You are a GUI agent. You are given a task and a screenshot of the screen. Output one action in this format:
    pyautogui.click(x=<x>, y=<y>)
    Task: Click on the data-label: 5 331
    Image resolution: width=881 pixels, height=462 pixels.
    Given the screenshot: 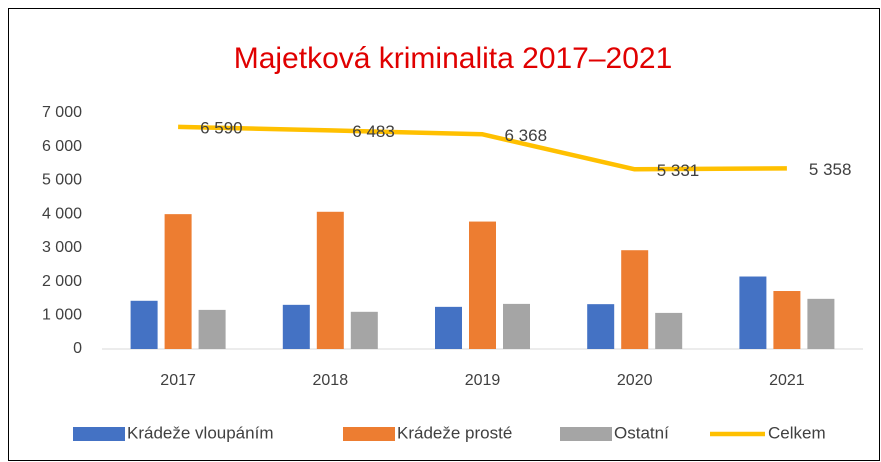 What is the action you would take?
    pyautogui.click(x=678, y=170)
    